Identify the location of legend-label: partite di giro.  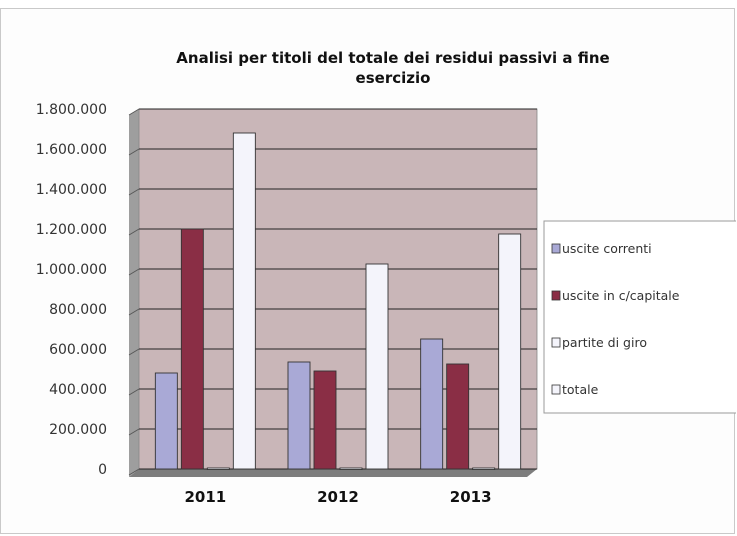
(604, 342).